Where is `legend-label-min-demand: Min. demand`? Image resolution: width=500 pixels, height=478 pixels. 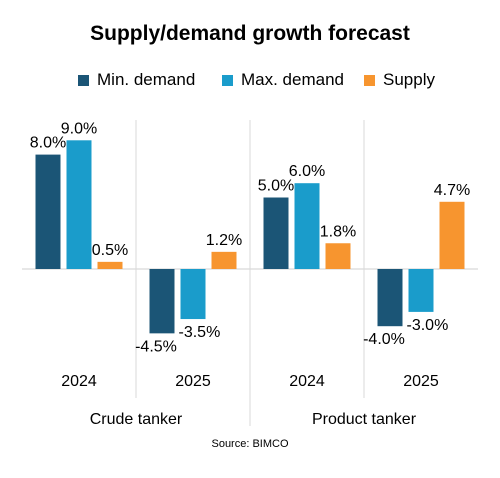
legend-label-min-demand: Min. demand is located at coordinates (146, 79).